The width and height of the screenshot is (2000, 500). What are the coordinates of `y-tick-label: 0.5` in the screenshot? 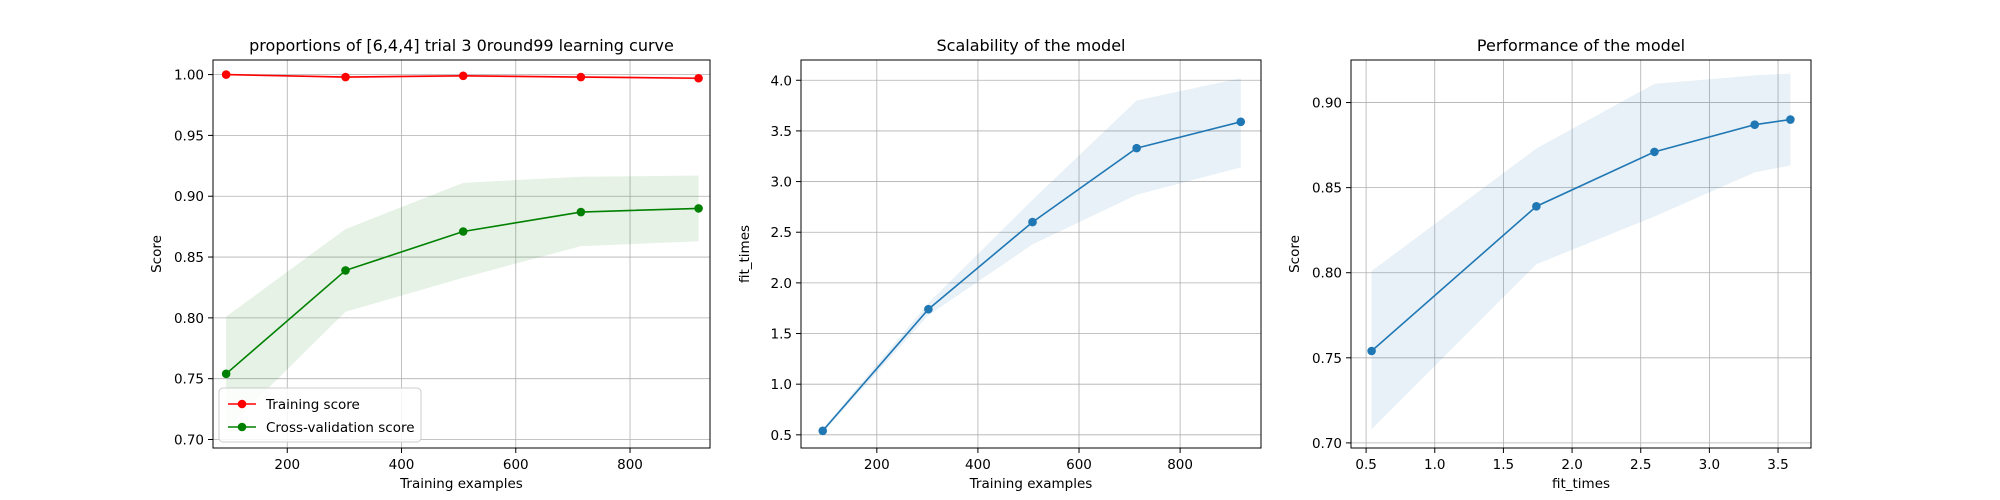 It's located at (781, 436).